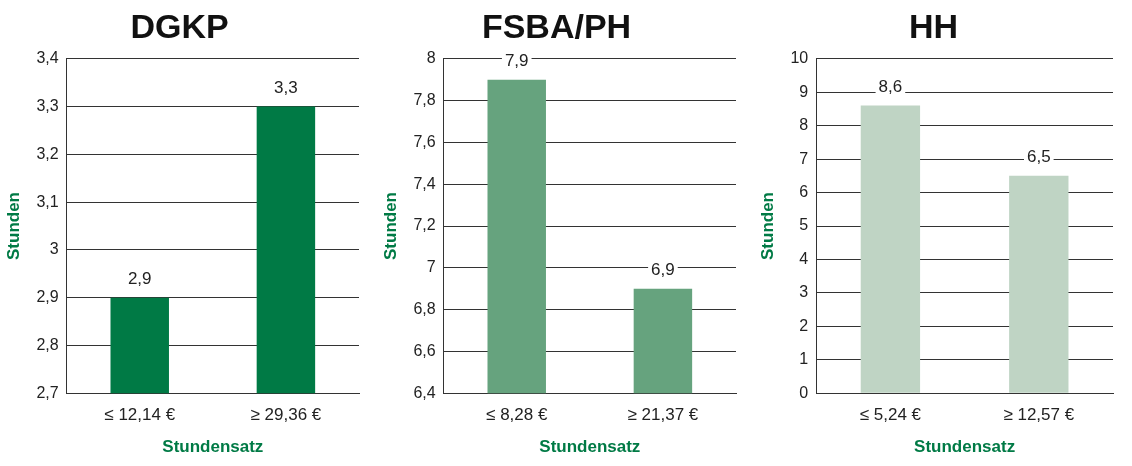 The image size is (1132, 466). Describe the element at coordinates (139, 278) in the screenshot. I see `data-label: 2,9` at that location.